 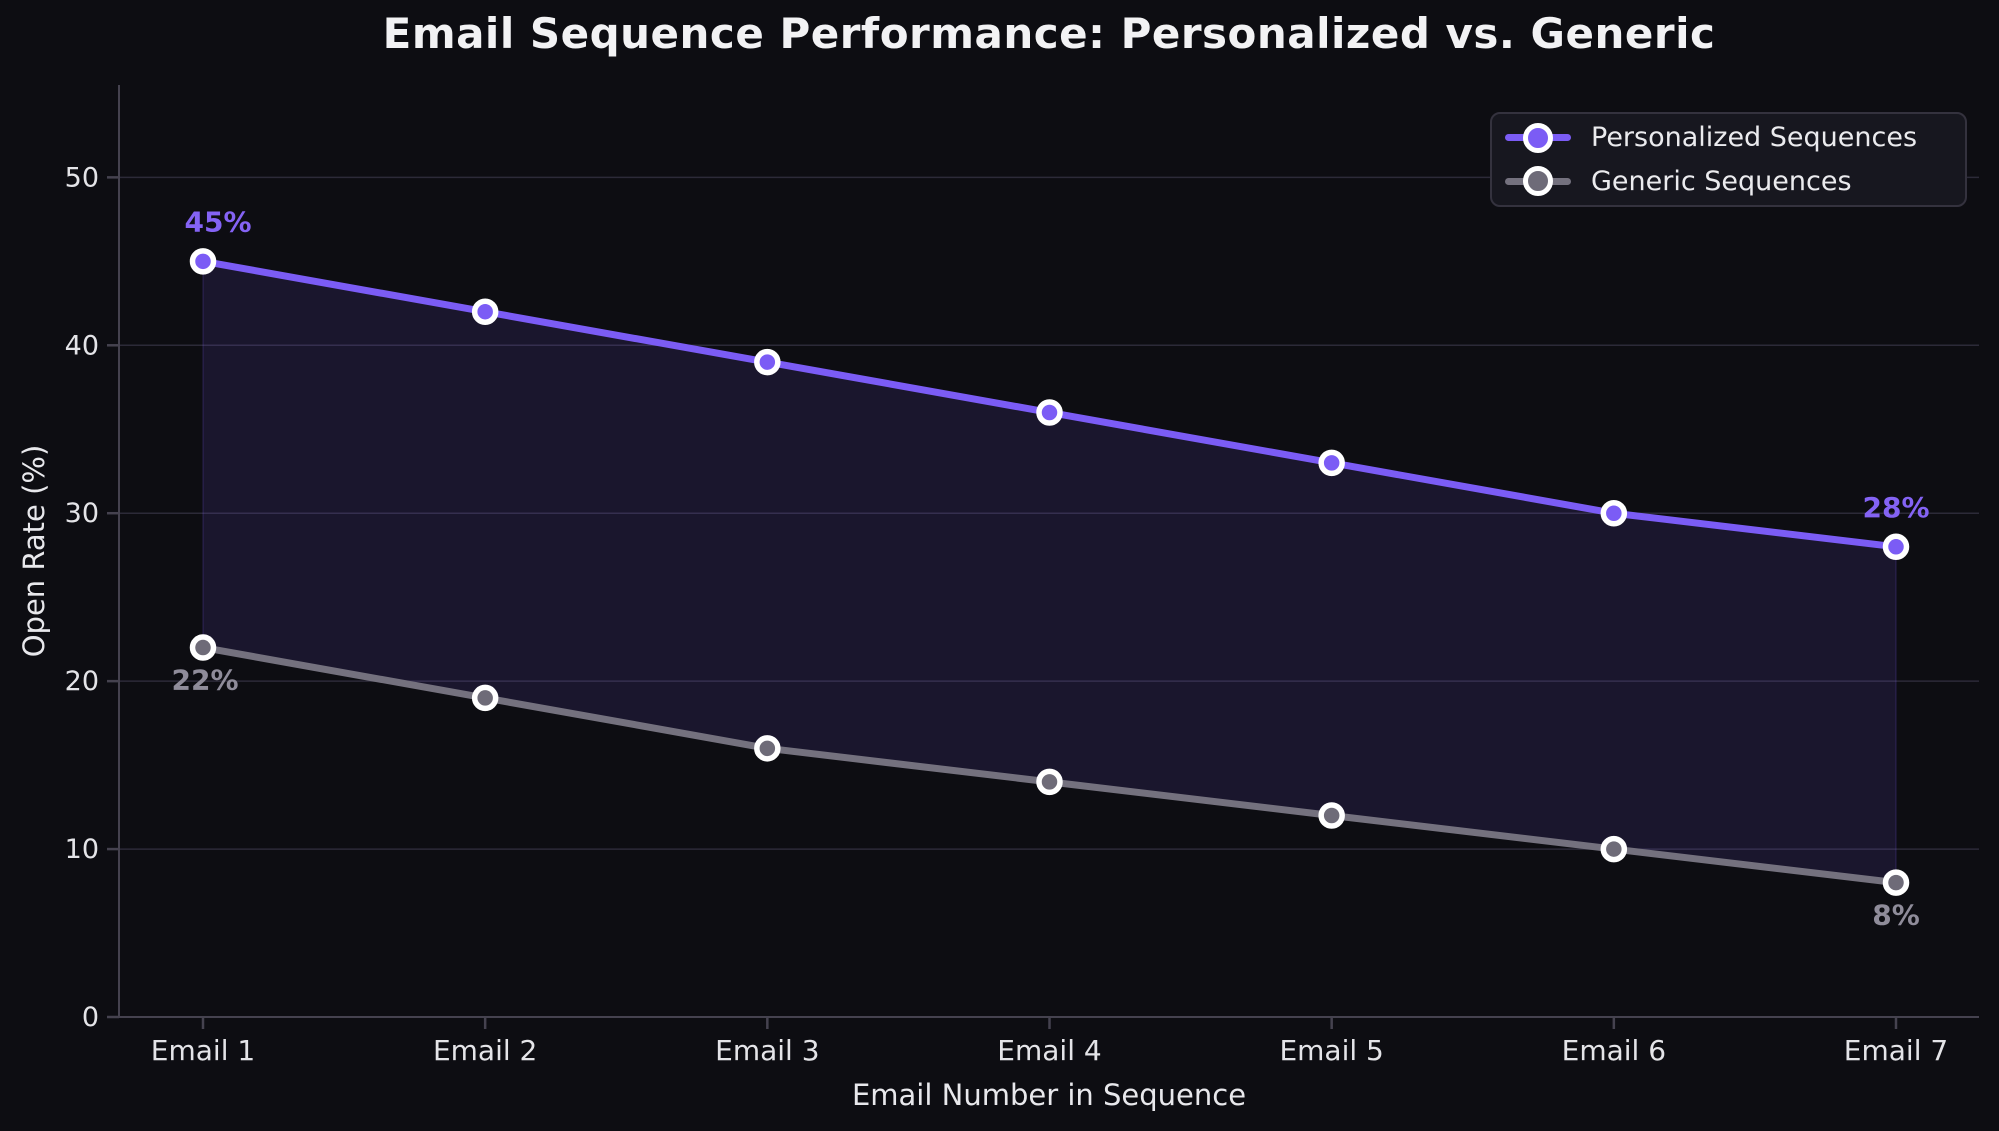 What do you see at coordinates (82, 681) in the screenshot?
I see `y-tick-label: 20` at bounding box center [82, 681].